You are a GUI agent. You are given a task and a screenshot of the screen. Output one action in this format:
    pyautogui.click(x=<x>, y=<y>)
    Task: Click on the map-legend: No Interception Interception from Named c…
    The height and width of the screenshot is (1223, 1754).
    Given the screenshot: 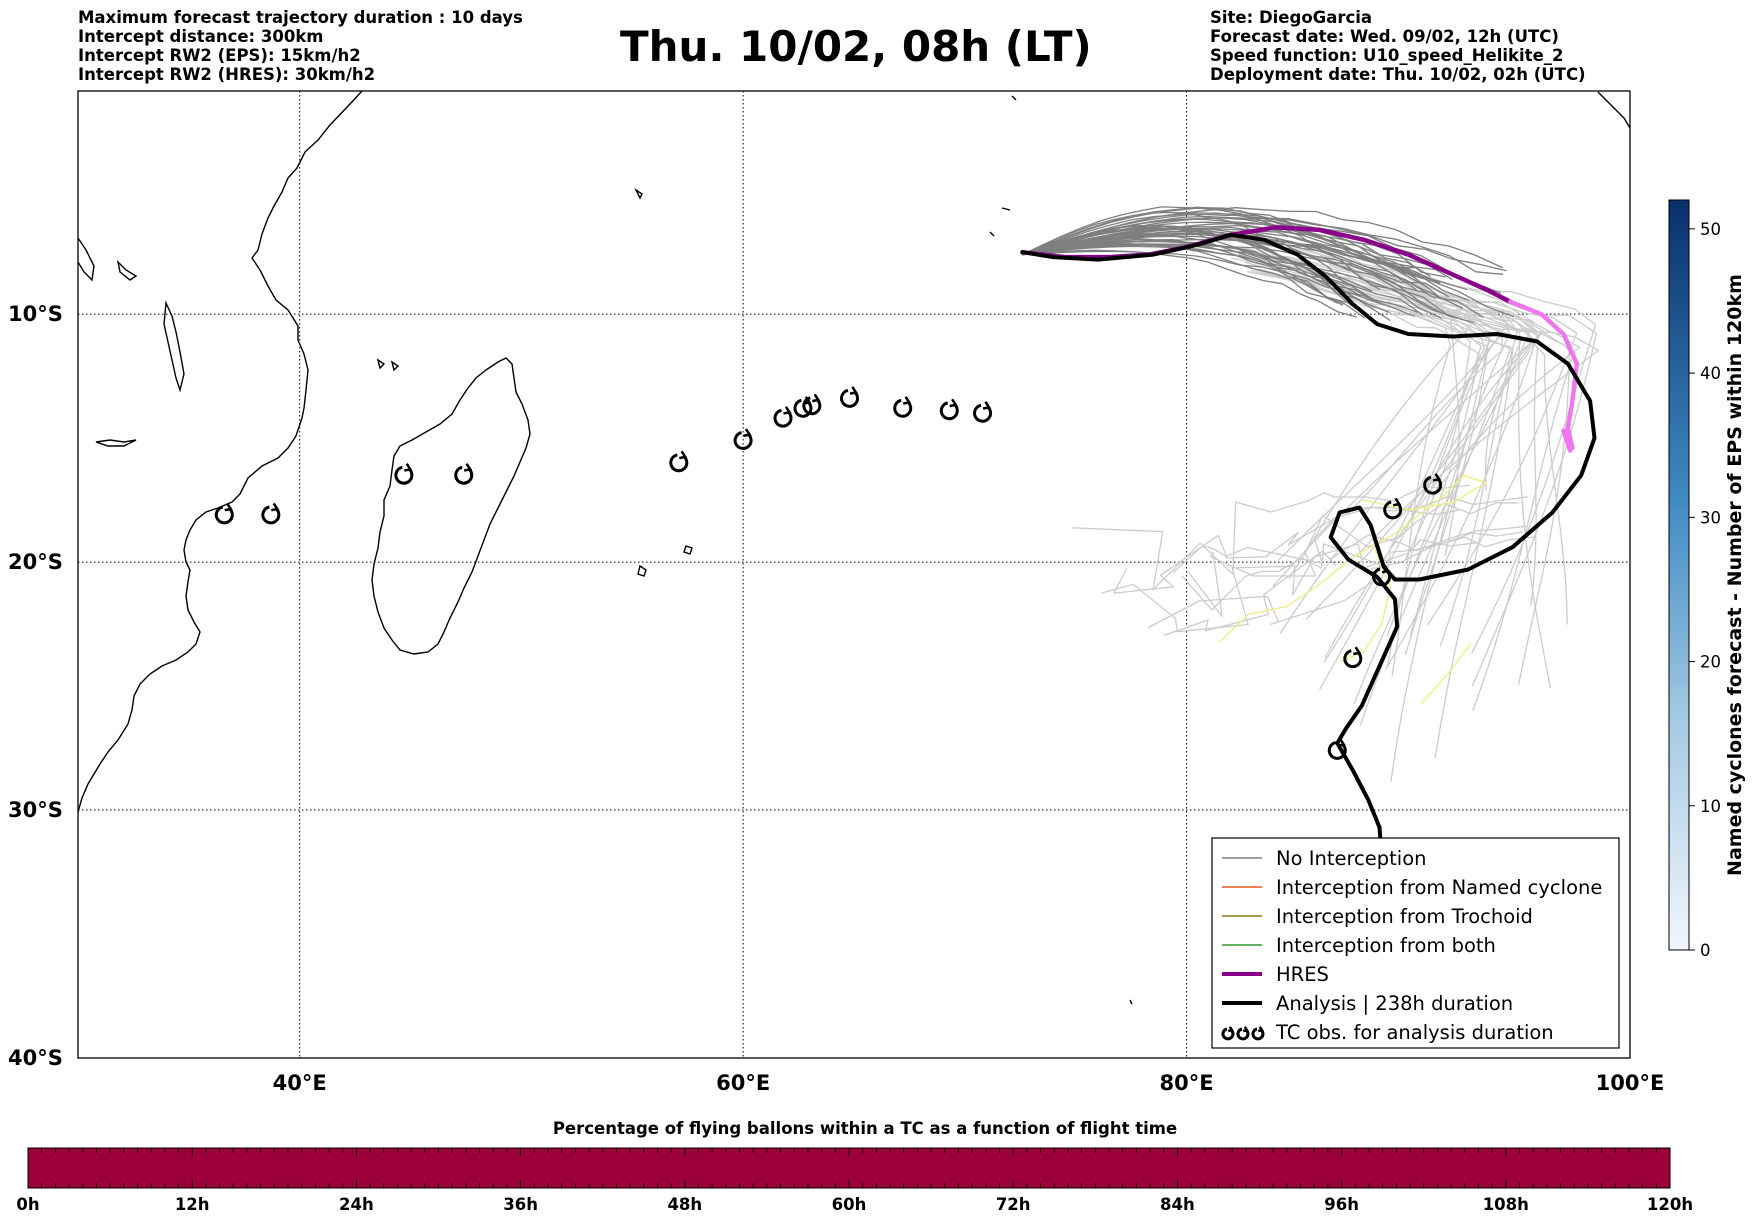 What is the action you would take?
    pyautogui.click(x=1415, y=943)
    